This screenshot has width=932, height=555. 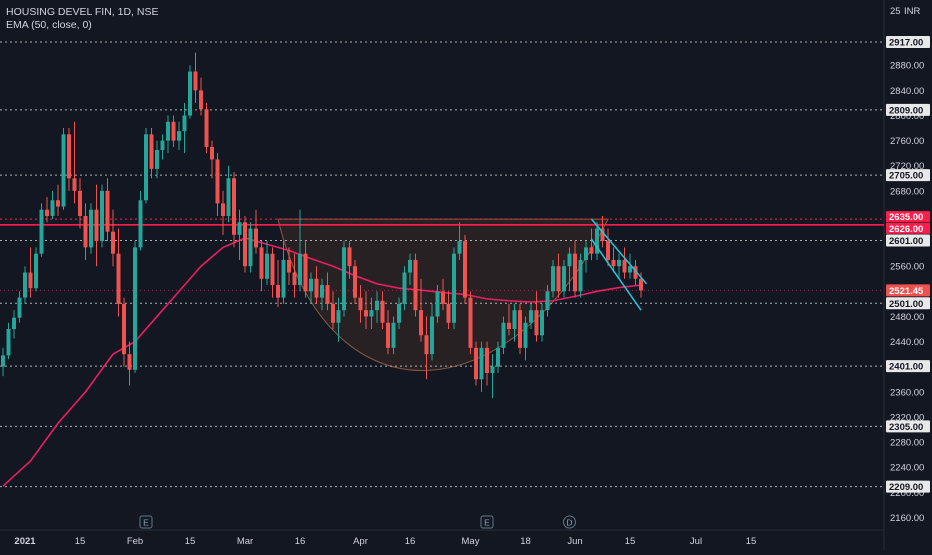 What do you see at coordinates (471, 541) in the screenshot?
I see `time-tick-label: May` at bounding box center [471, 541].